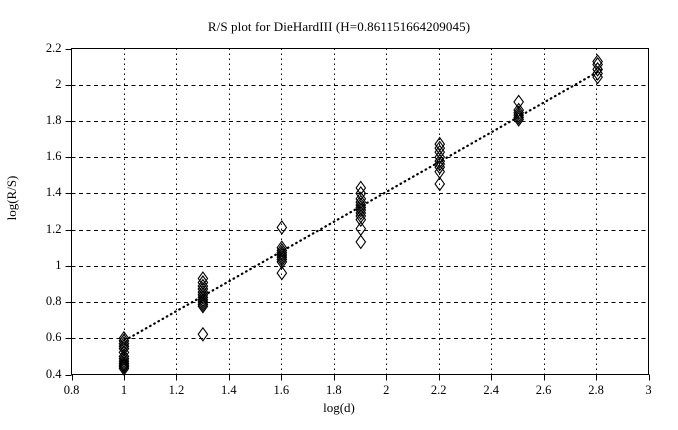 This screenshot has height=430, width=678. I want to click on y-tick-label: 1.4, so click(53, 192).